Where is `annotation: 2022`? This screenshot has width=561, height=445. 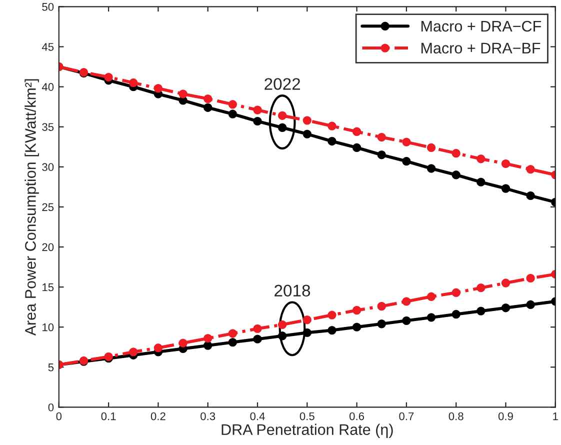 annotation: 2022 is located at coordinates (282, 84).